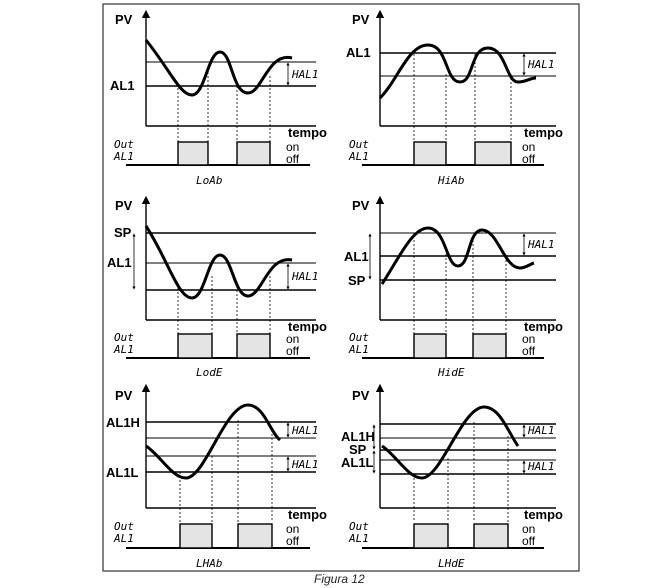  I want to click on mode-label: HiAb, so click(451, 180).